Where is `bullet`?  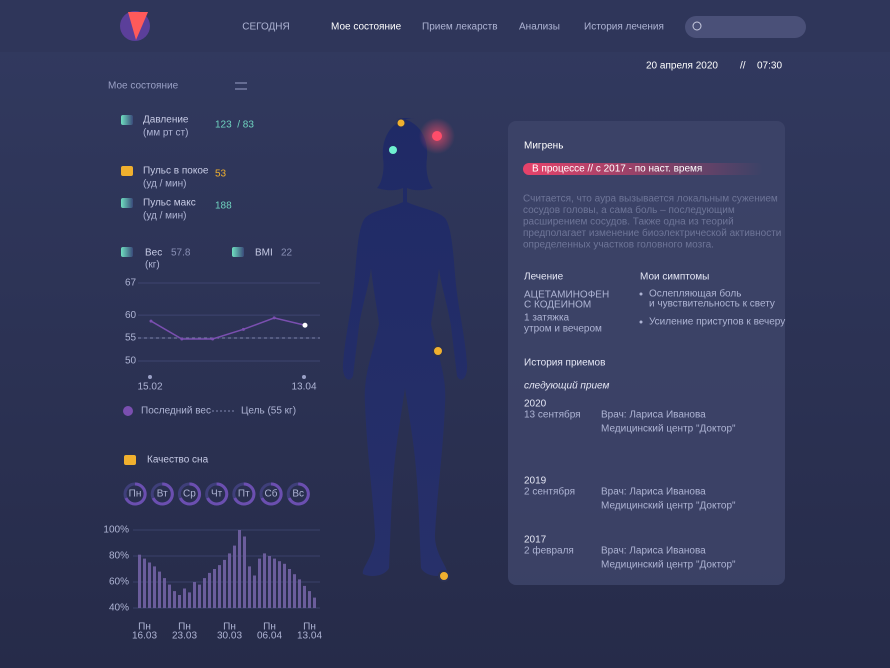 bullet is located at coordinates (641, 294).